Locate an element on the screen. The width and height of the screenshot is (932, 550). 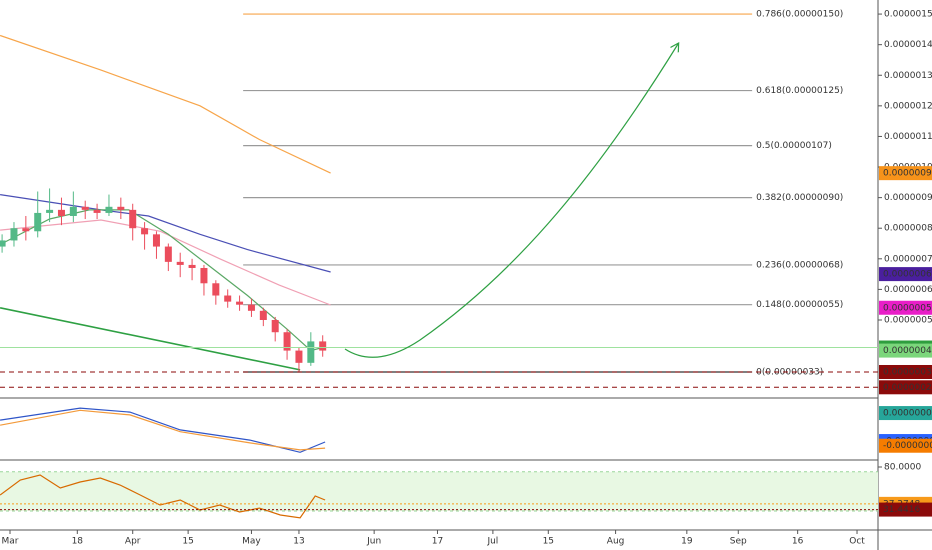
fib-label: 0.786(0.00000150) is located at coordinates (799, 15).